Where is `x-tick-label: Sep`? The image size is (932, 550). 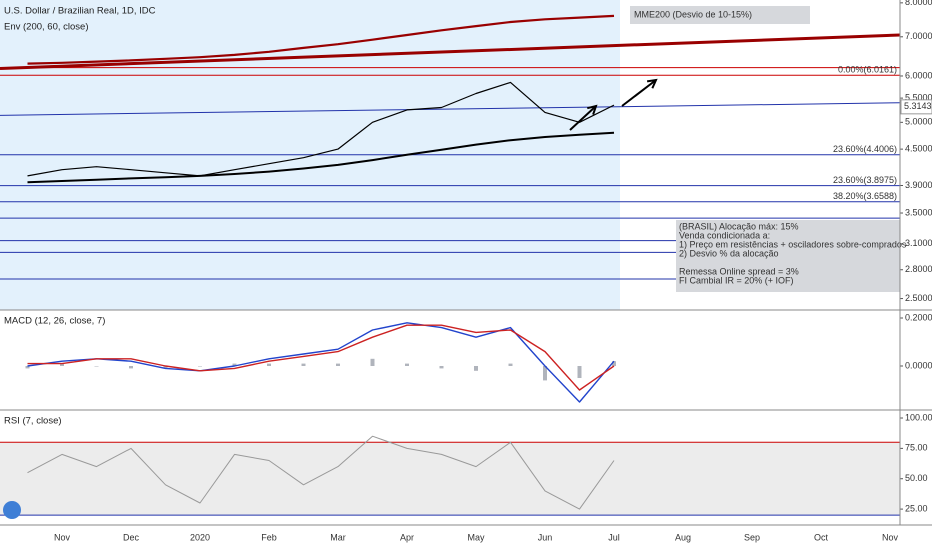 x-tick-label: Sep is located at coordinates (752, 537).